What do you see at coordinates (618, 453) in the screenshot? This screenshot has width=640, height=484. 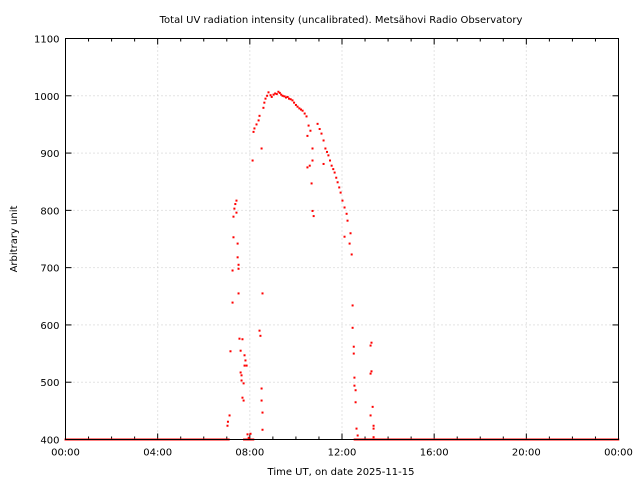 I see `x-tick-label: 00:00` at bounding box center [618, 453].